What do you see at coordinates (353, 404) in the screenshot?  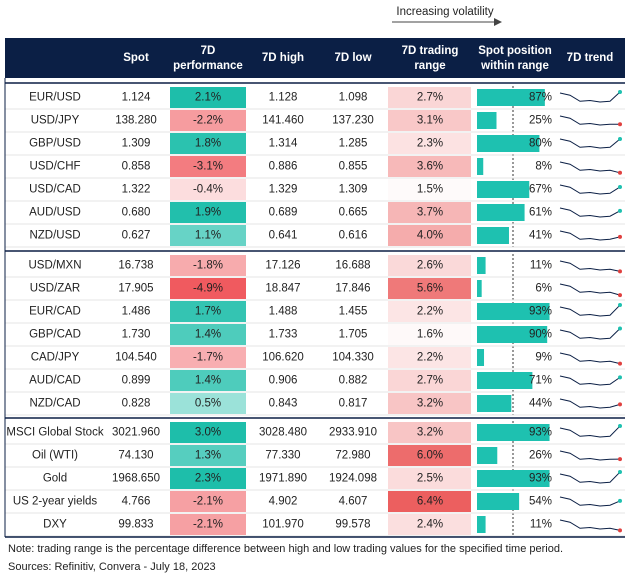 I see `value: 0.817` at bounding box center [353, 404].